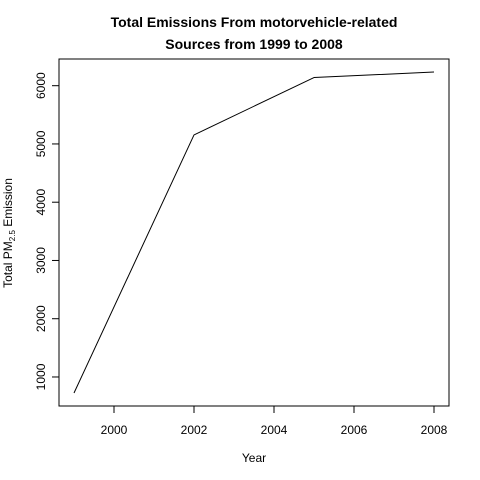 This screenshot has width=480, height=480. Describe the element at coordinates (254, 458) in the screenshot. I see `x-axis-label: Year` at that location.